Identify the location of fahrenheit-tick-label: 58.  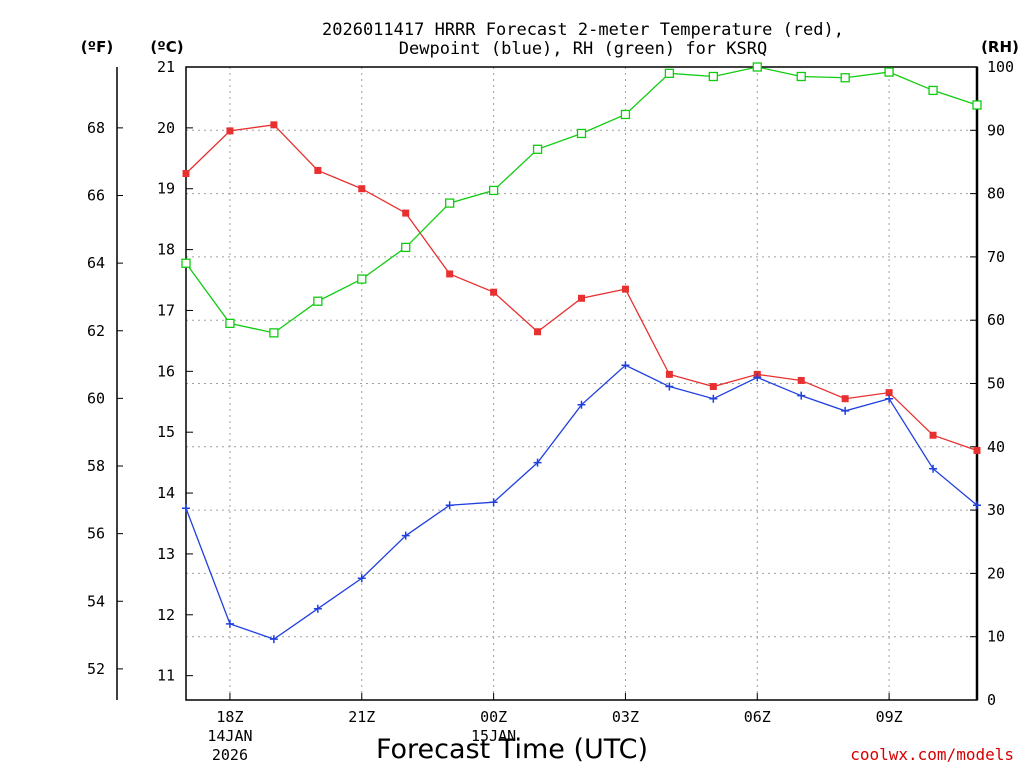
(96, 466).